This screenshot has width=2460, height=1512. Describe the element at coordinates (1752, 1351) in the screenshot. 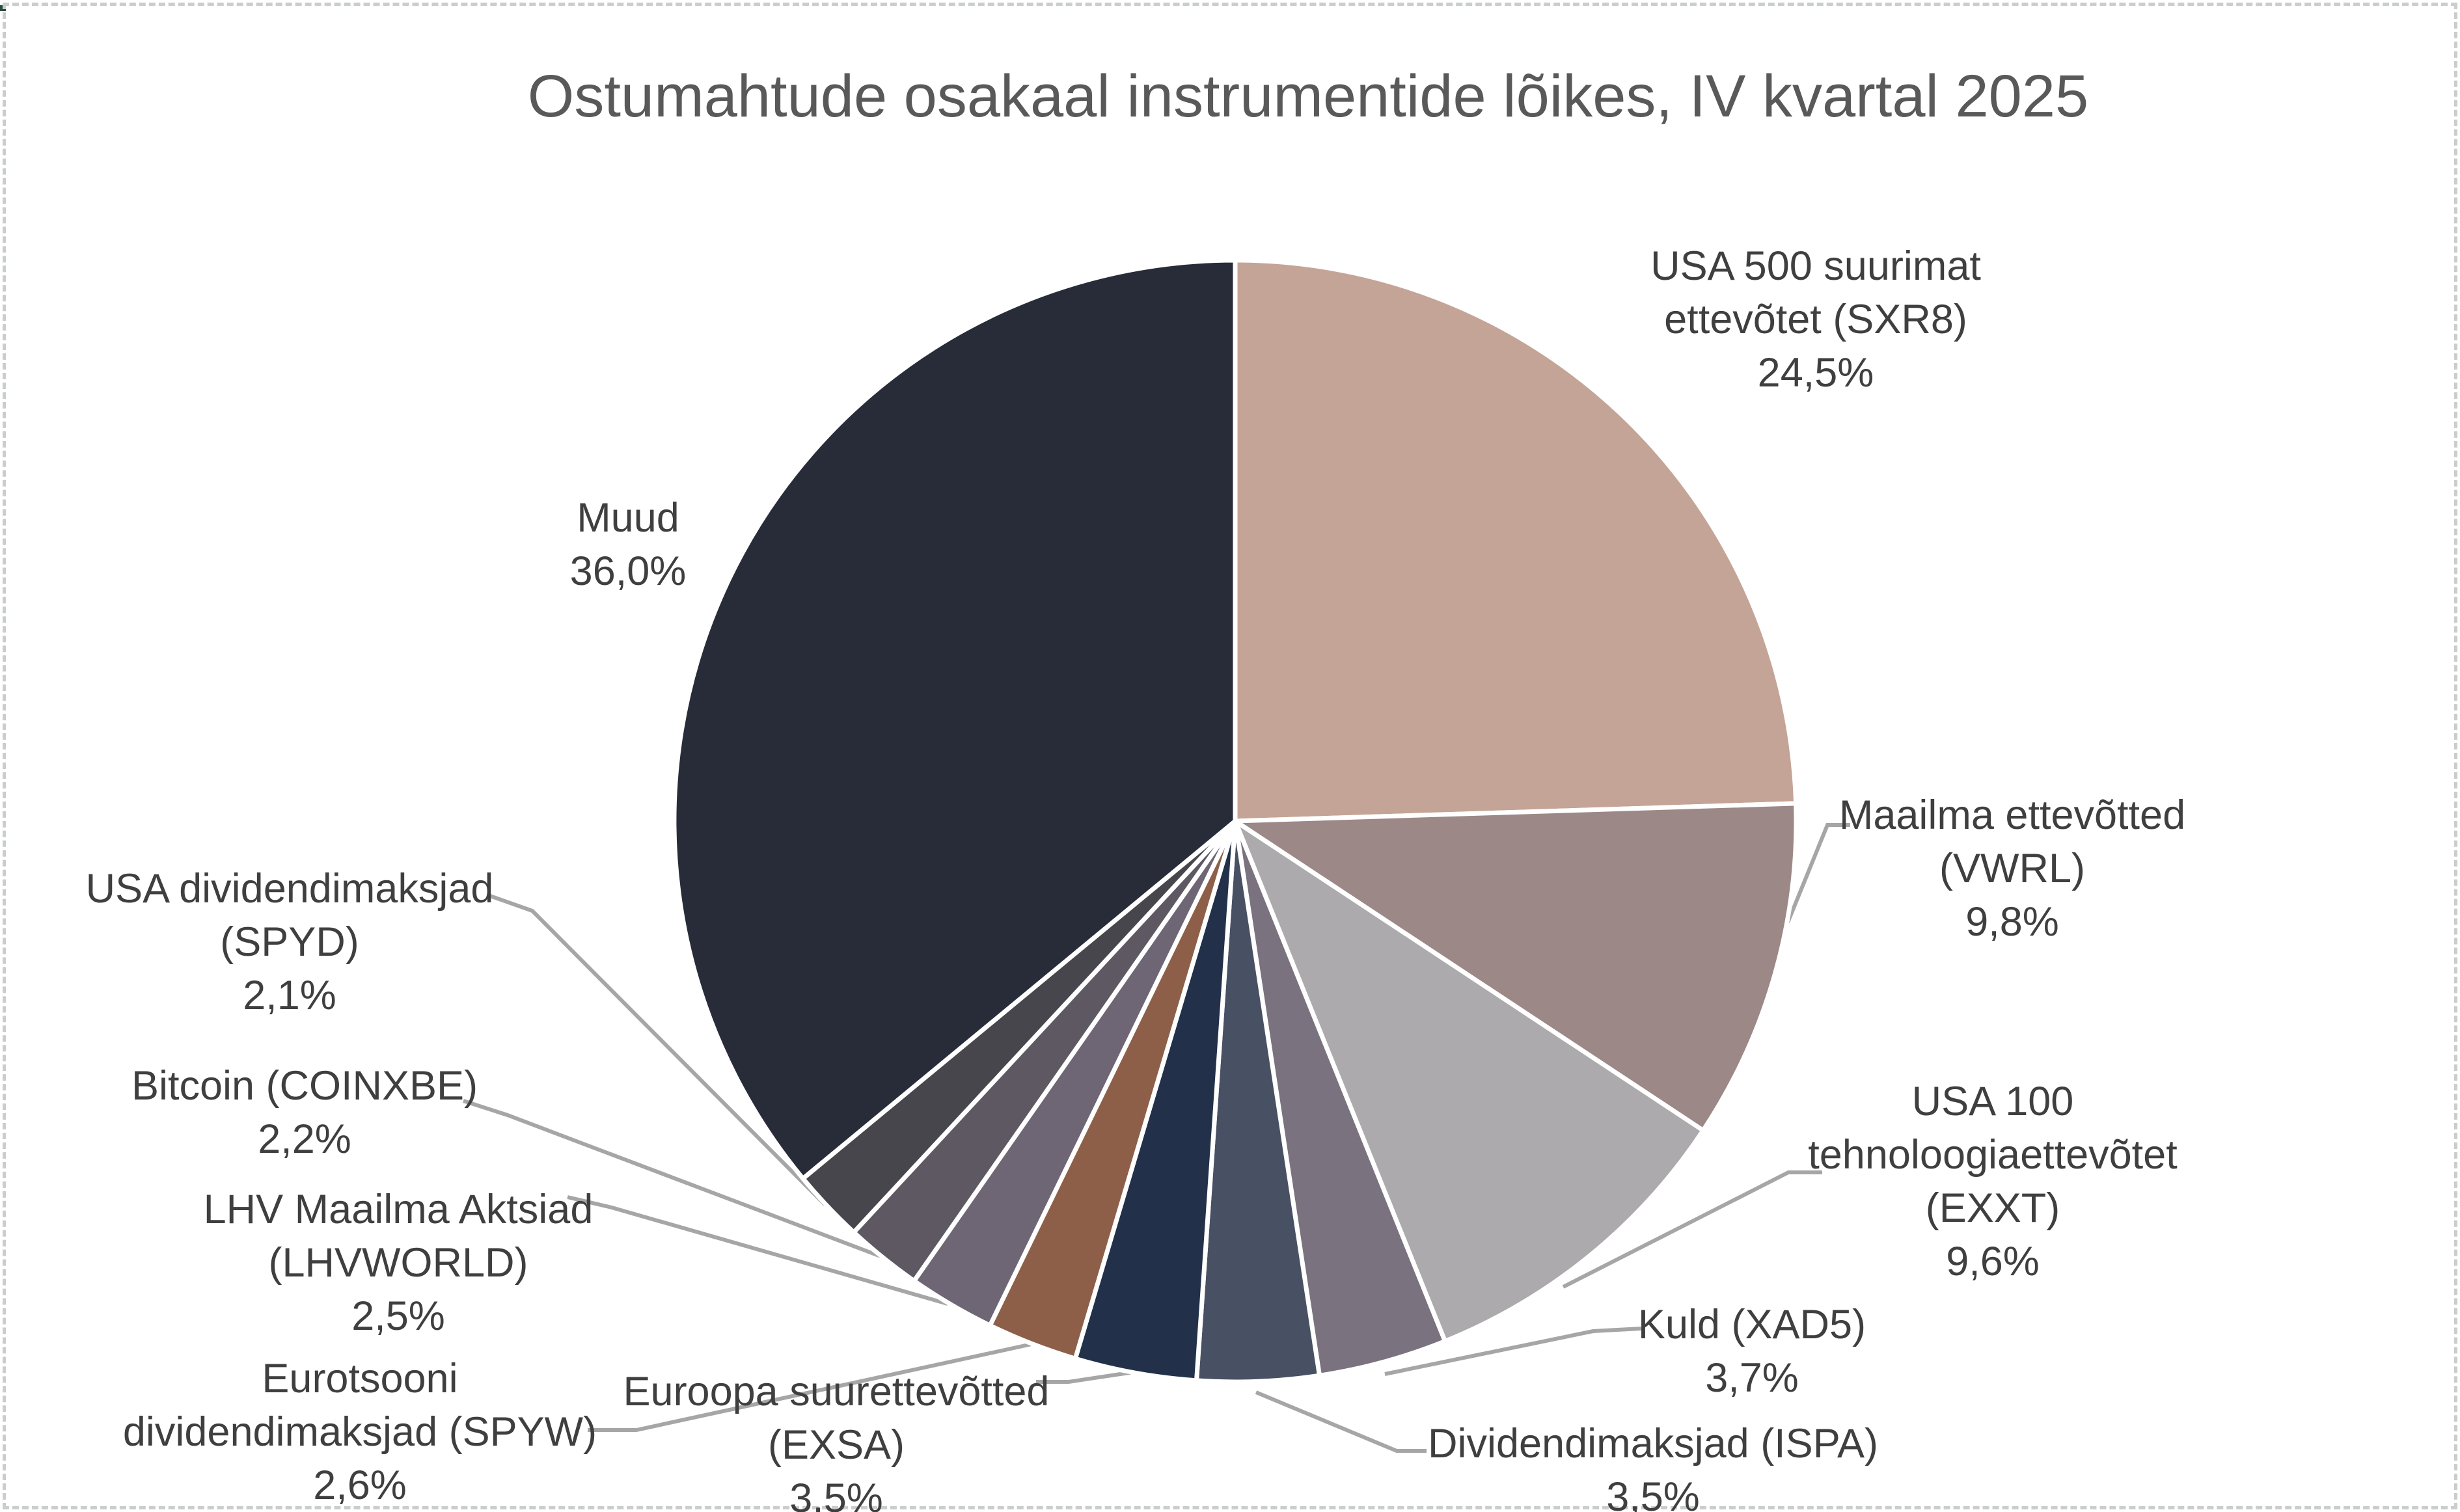

I see `callout-label-xad5: Kuld (XAD5) 3,7%` at that location.